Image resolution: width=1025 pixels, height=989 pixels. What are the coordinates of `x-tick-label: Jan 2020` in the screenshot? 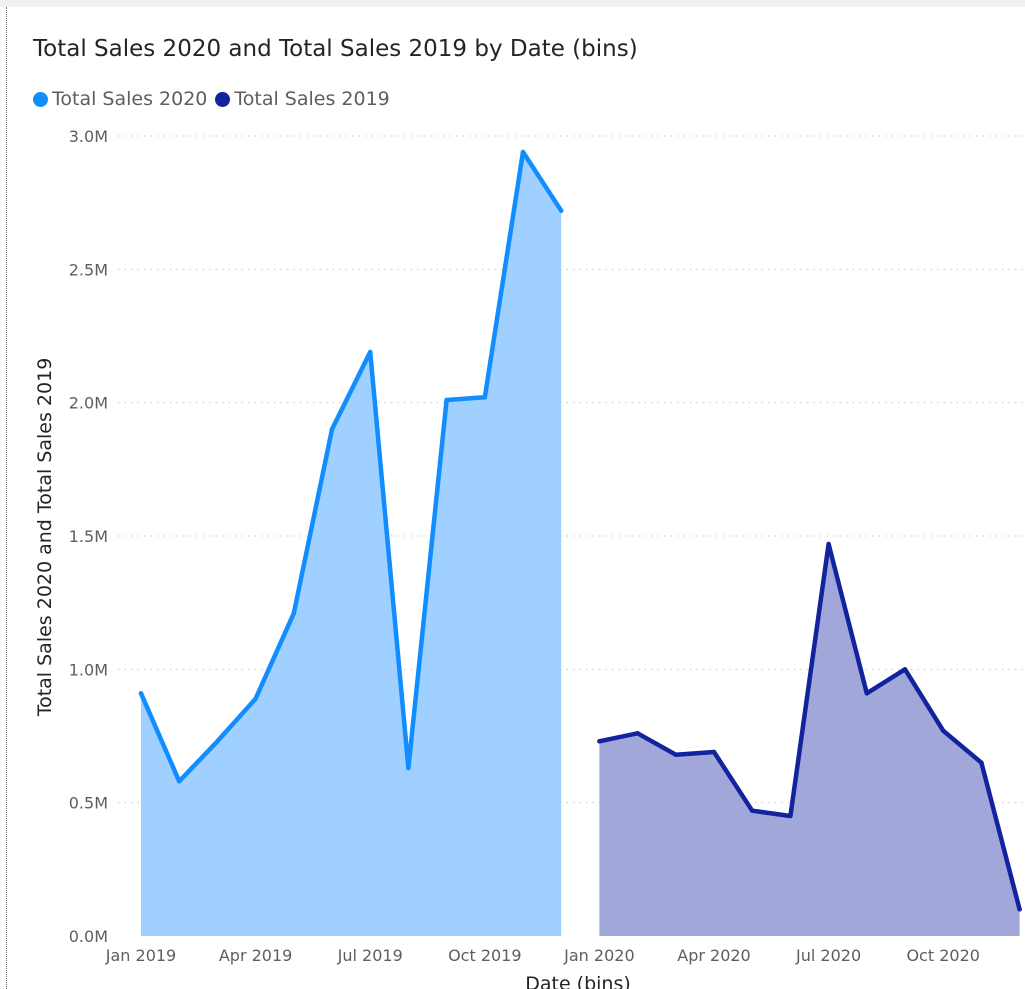 It's located at (598, 955).